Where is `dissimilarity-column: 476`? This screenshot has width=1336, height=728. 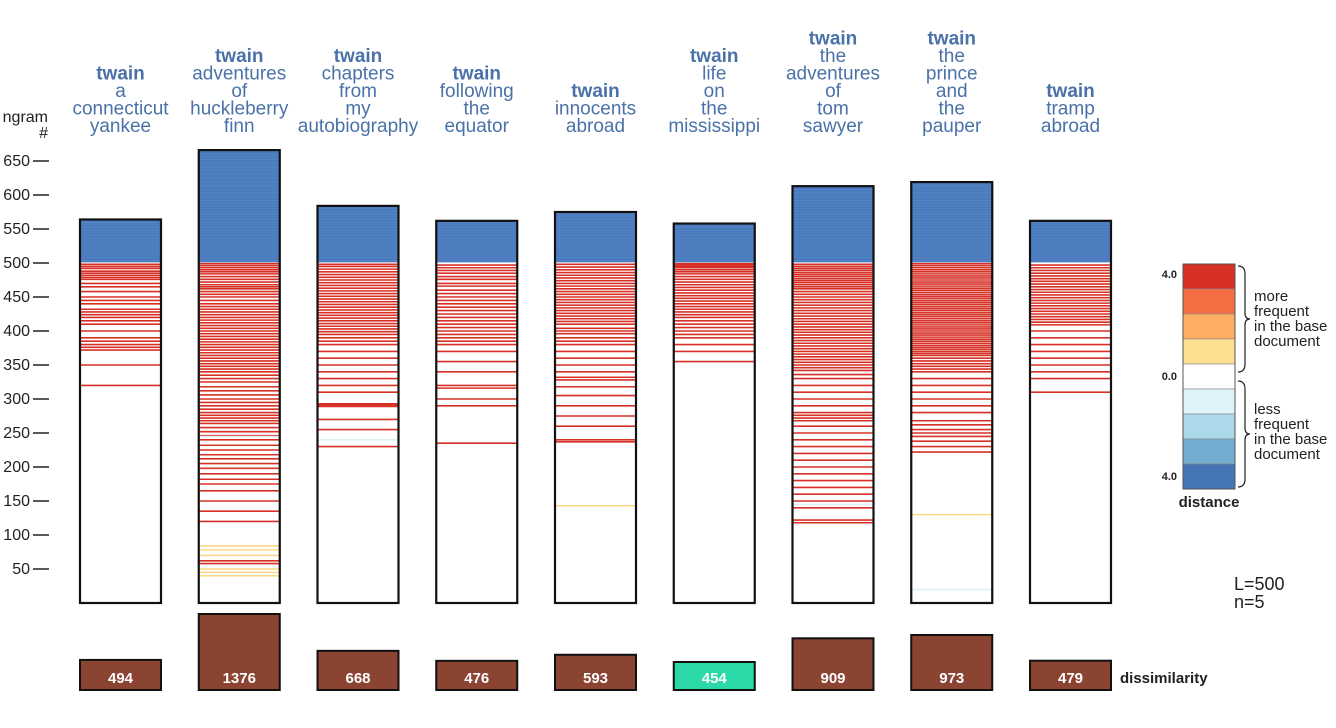
dissimilarity-column: 476 is located at coordinates (477, 675).